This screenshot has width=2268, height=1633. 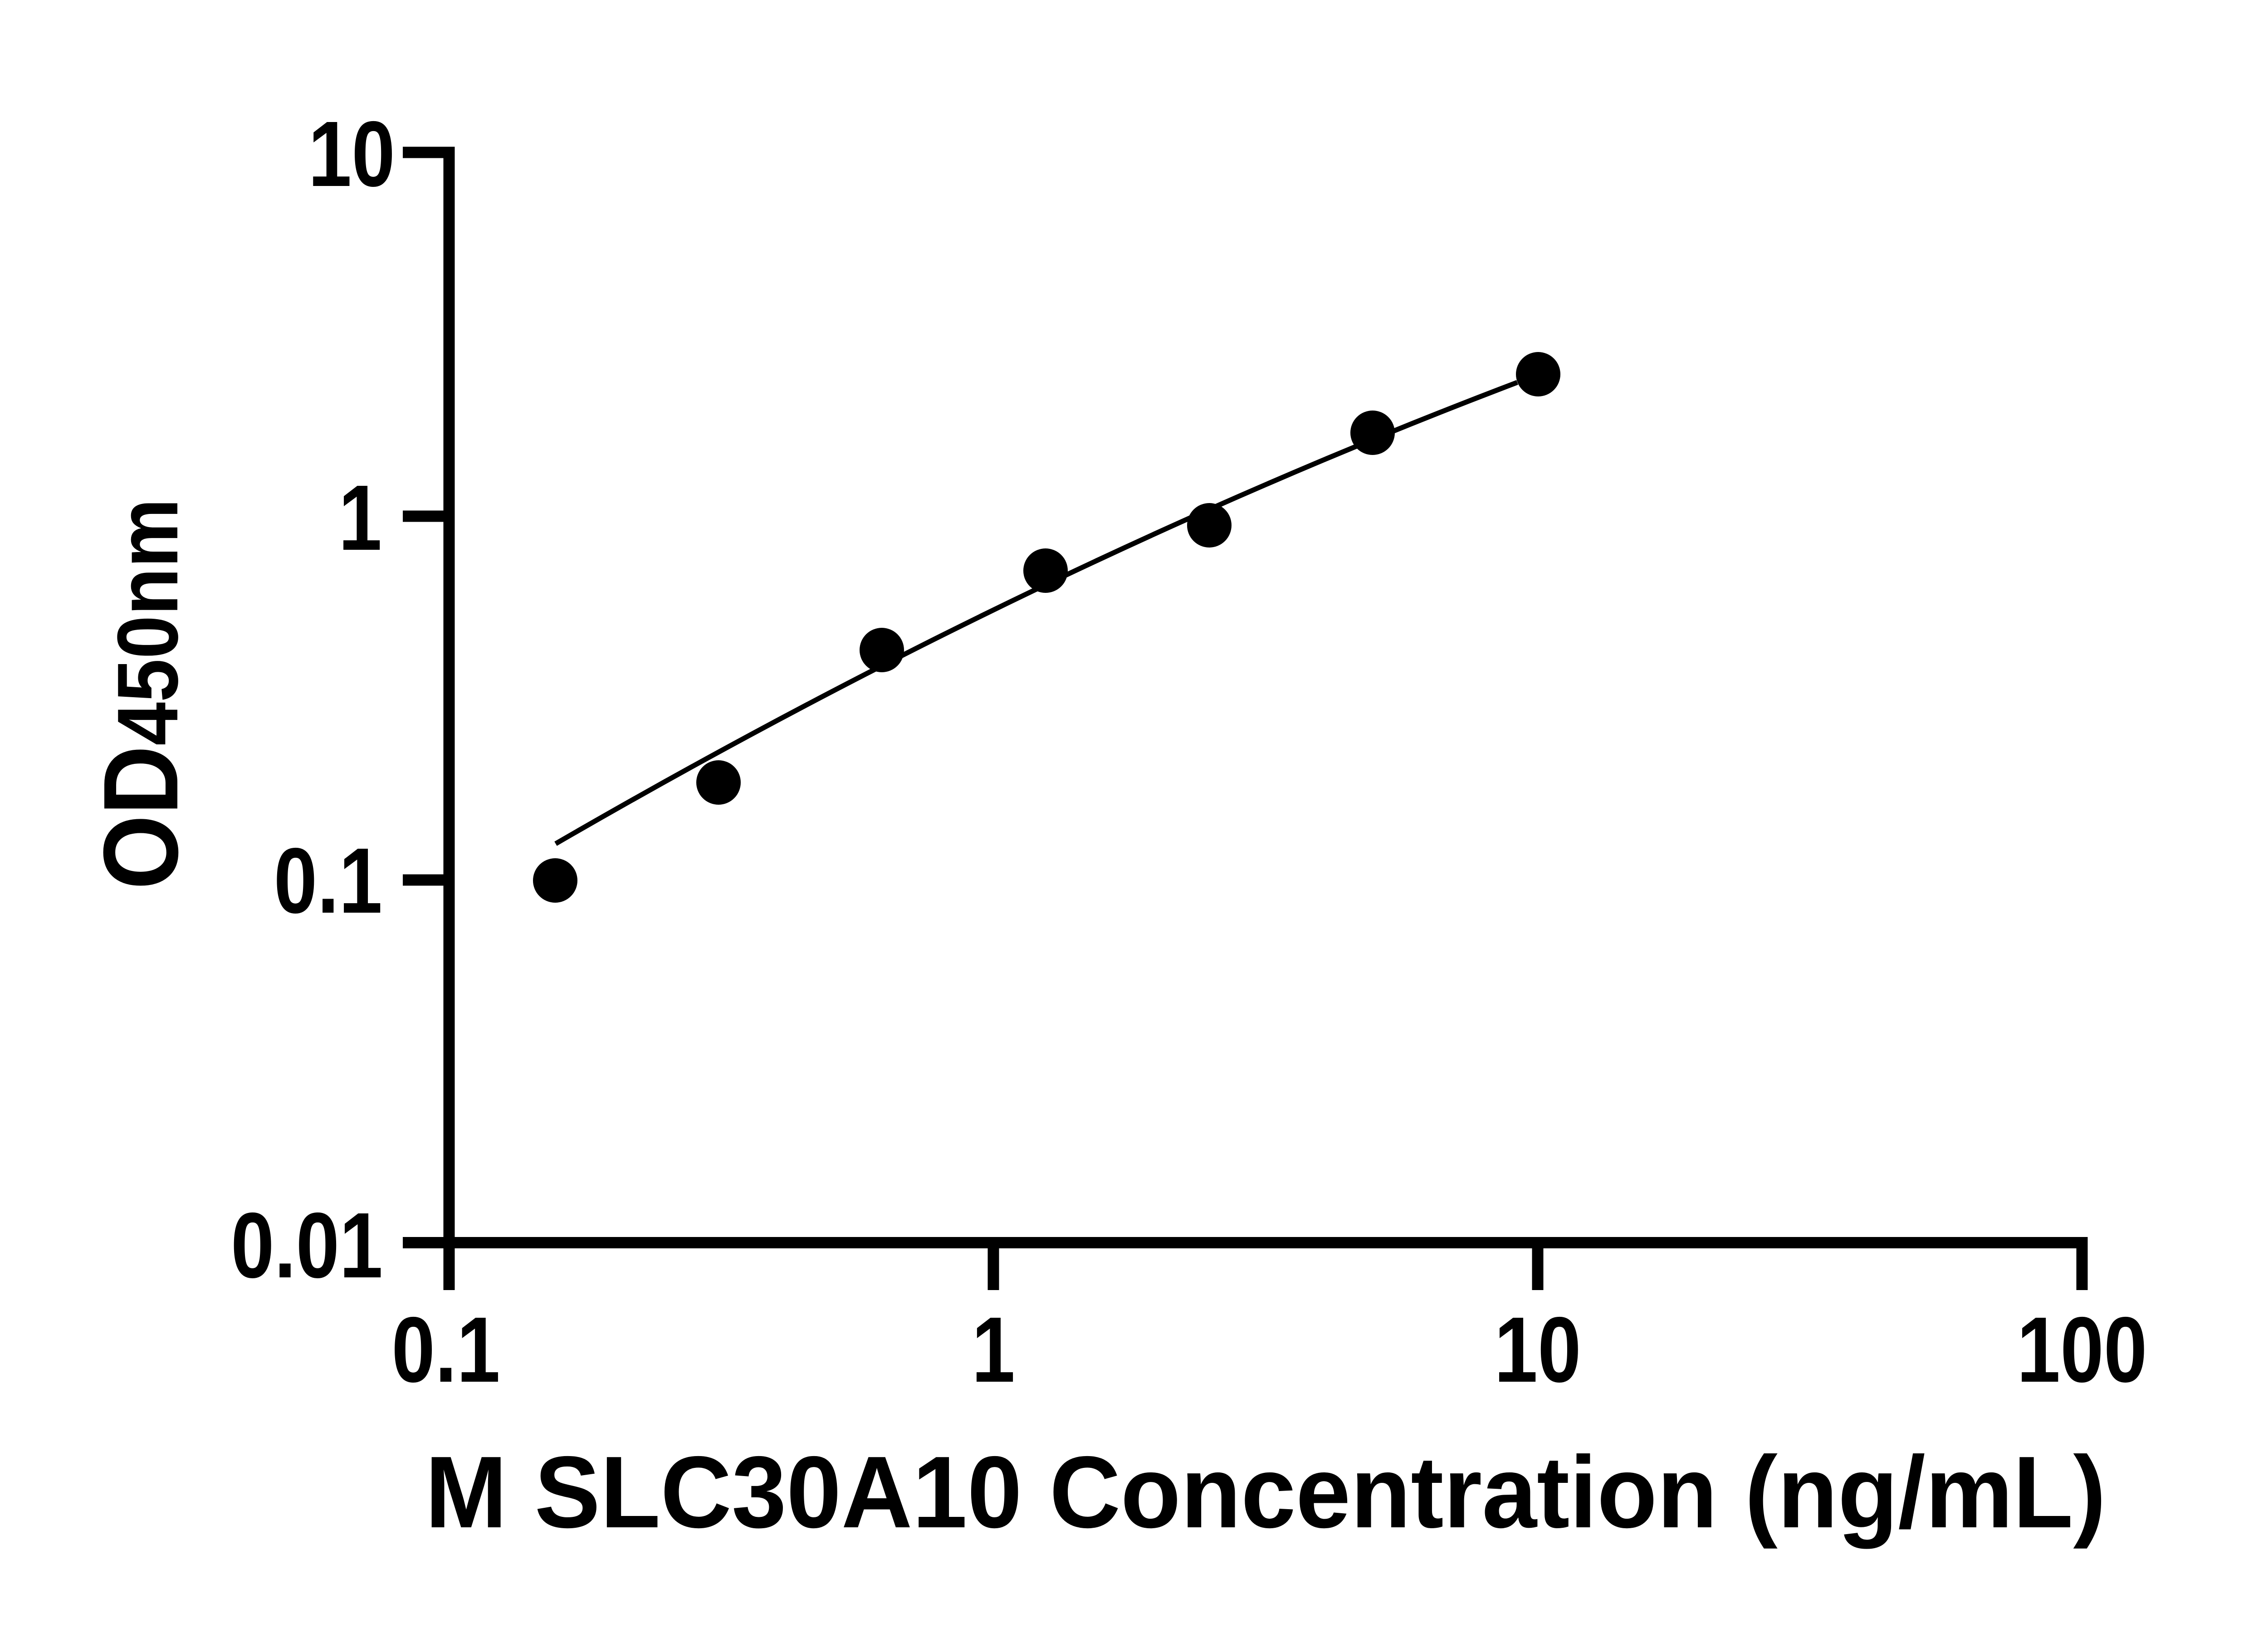 What do you see at coordinates (141, 694) in the screenshot?
I see `svg-text: OD450nm` at bounding box center [141, 694].